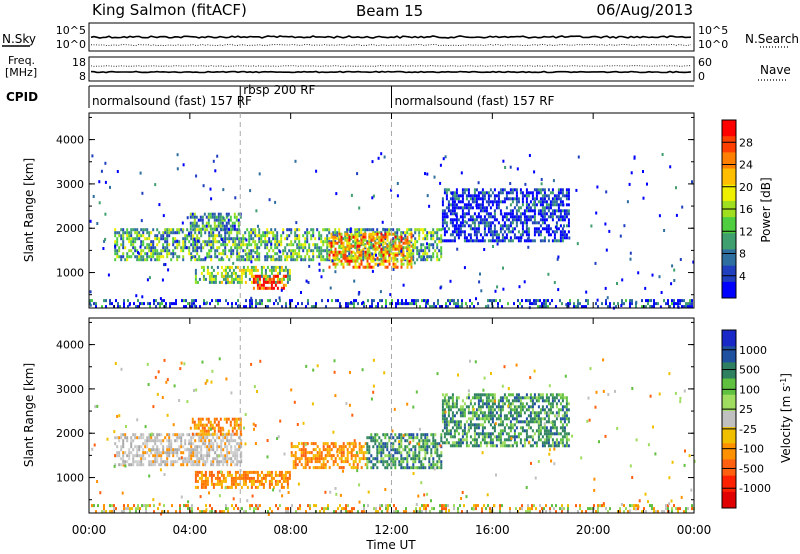  What do you see at coordinates (713, 30) in the screenshot?
I see `noise-right-tick-high: 10^5` at bounding box center [713, 30].